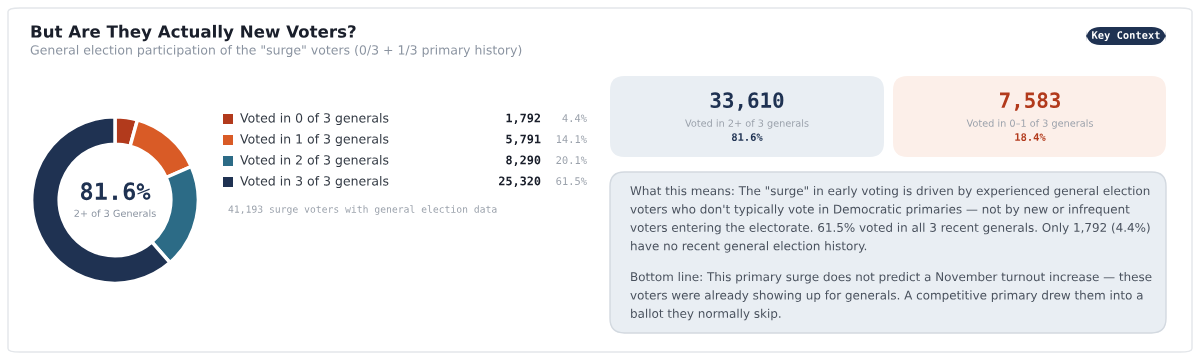  What do you see at coordinates (523, 139) in the screenshot?
I see `data-label: 5,791` at bounding box center [523, 139].